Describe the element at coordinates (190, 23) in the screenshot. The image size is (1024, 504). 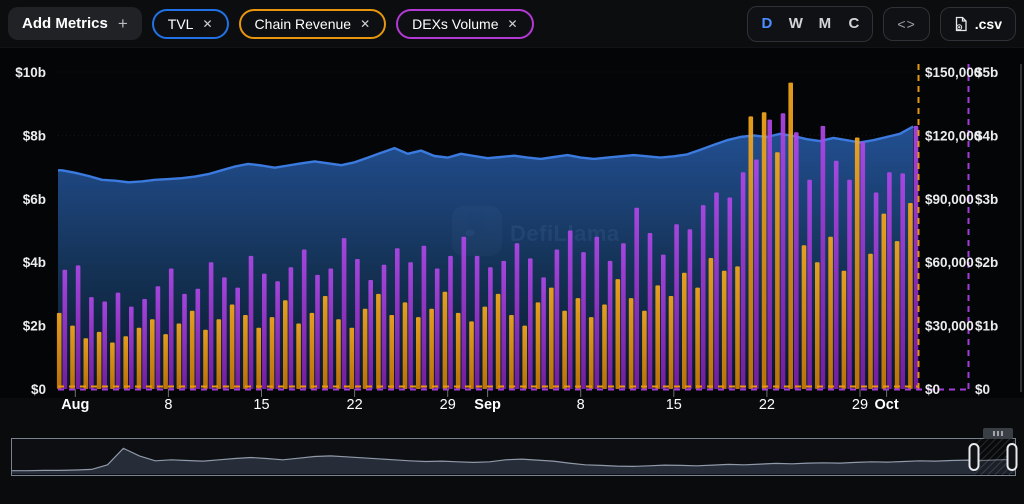
I see `metric-pill-tvl: TVL ✕` at that location.